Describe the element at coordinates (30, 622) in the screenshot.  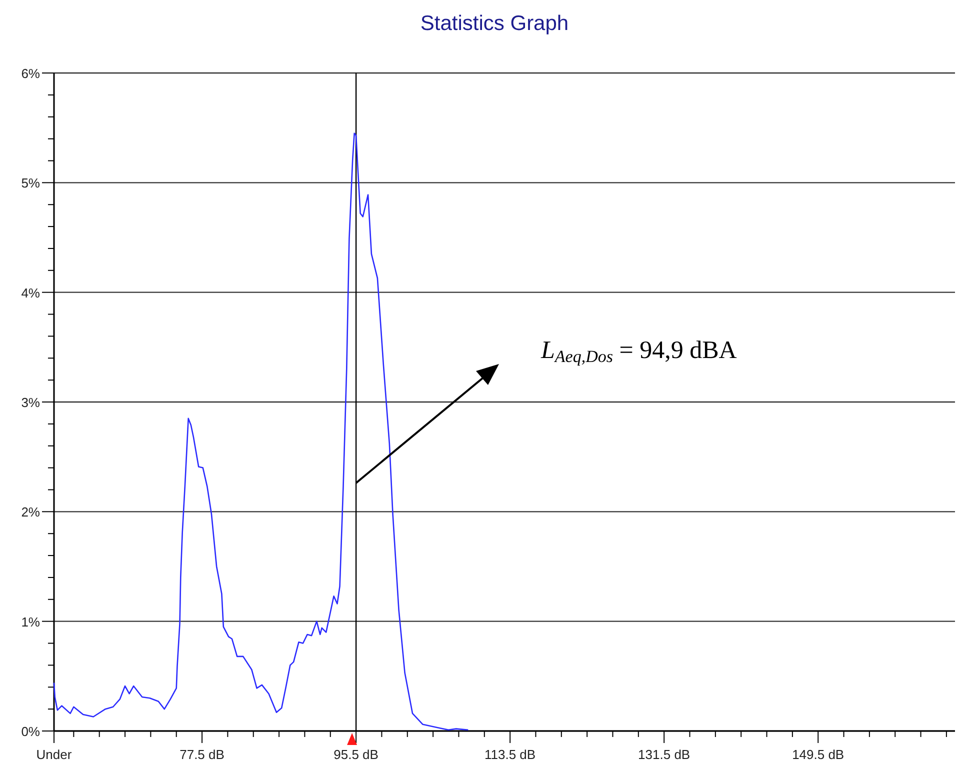
I see `y-tick-label: 1%` at that location.